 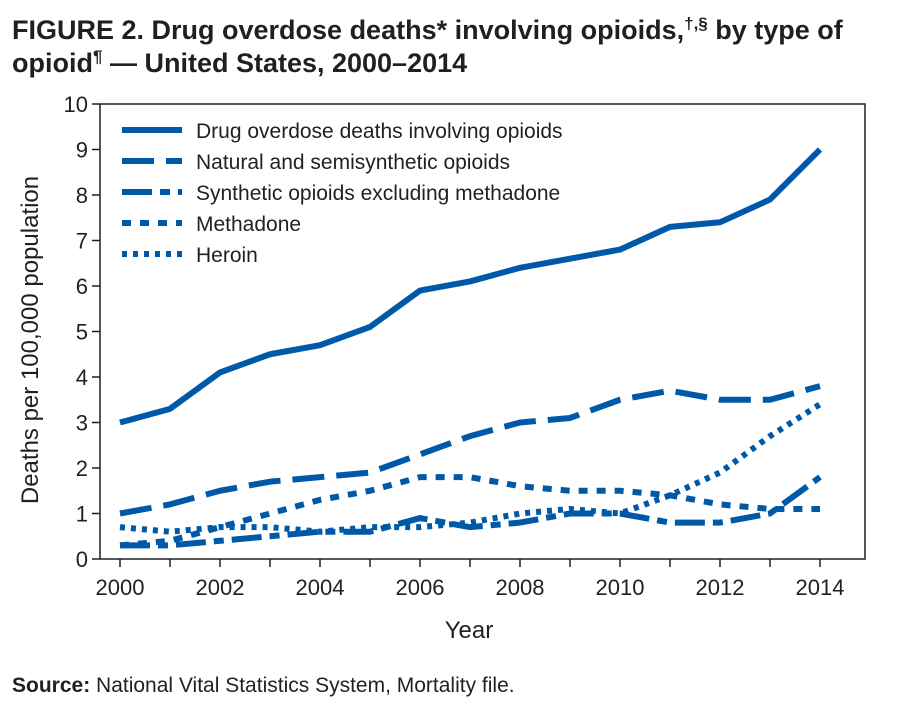 What do you see at coordinates (82, 514) in the screenshot?
I see `y-tick-label: 1` at bounding box center [82, 514].